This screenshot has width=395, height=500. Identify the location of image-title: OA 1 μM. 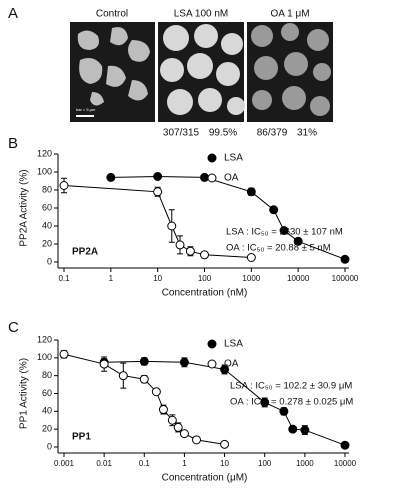
(289, 14).